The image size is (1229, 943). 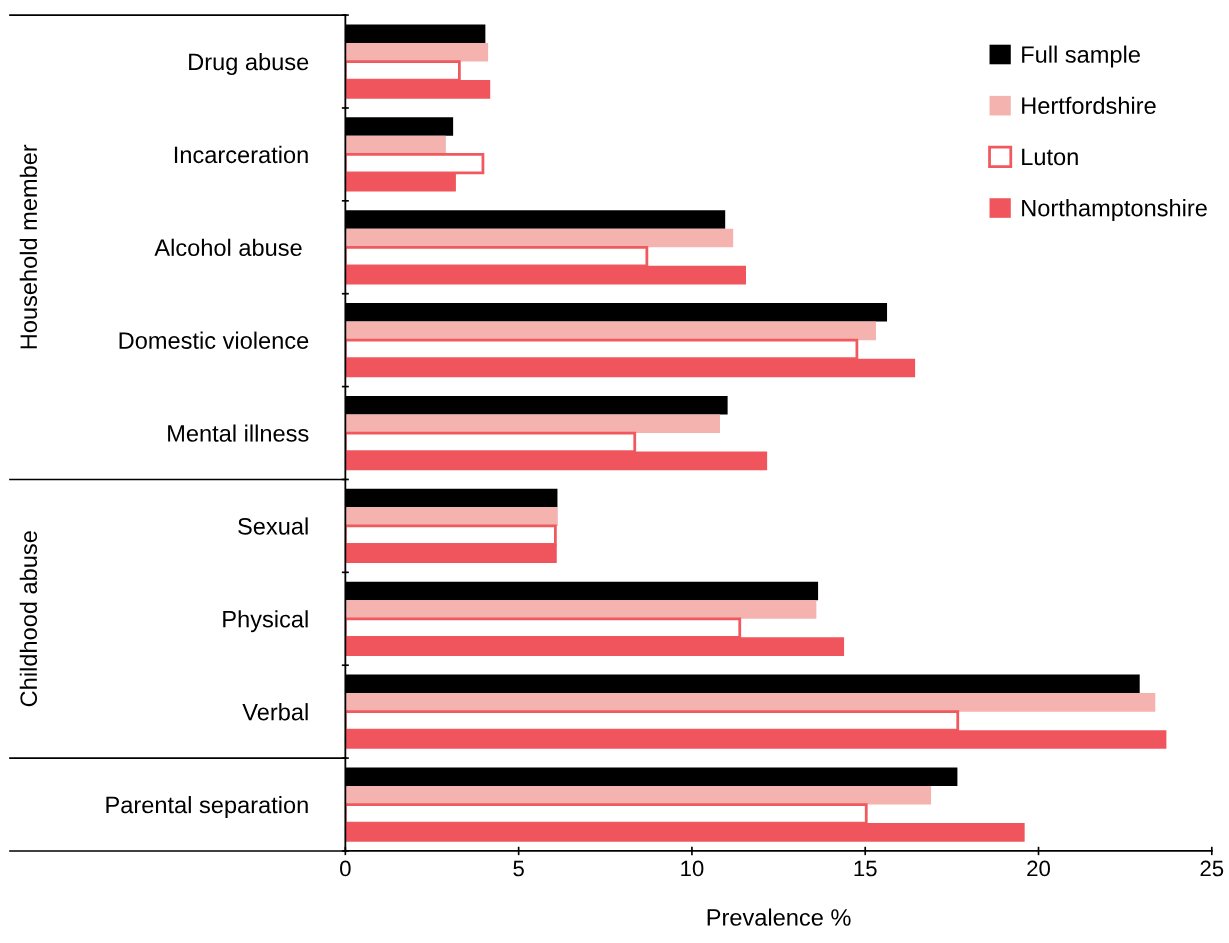 What do you see at coordinates (228, 247) in the screenshot?
I see `y-tick-label: Alcohol abuse` at bounding box center [228, 247].